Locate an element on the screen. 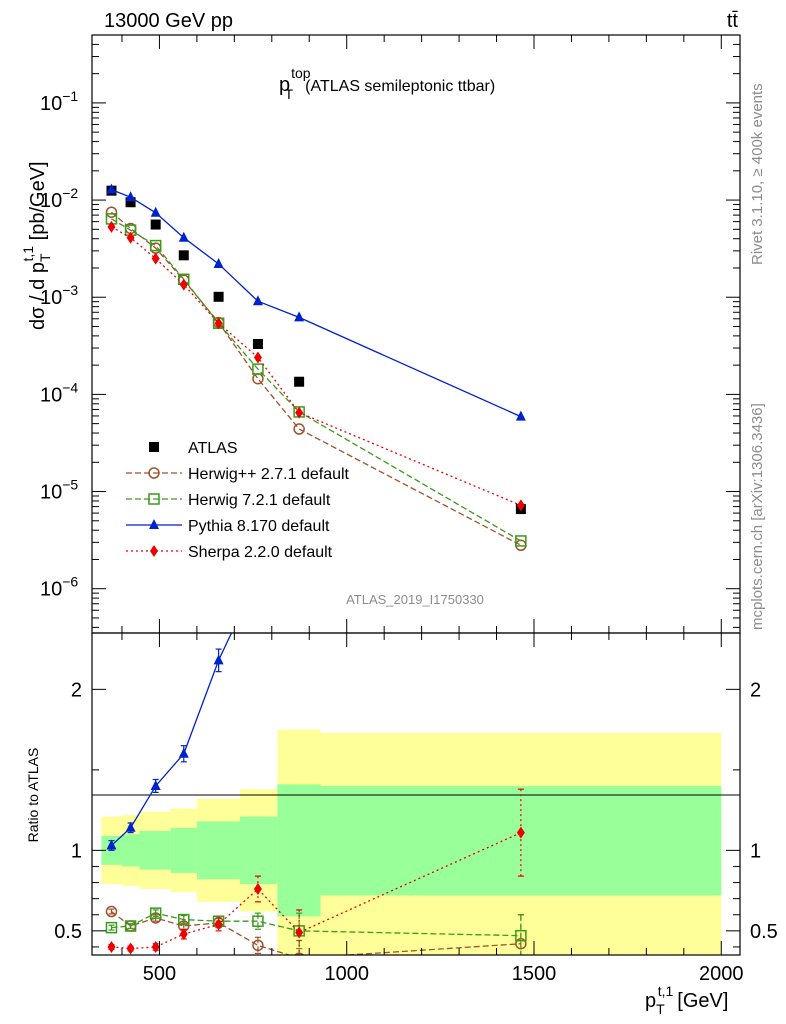  legend-label: Sherpa 2.2.0 default is located at coordinates (260, 552).